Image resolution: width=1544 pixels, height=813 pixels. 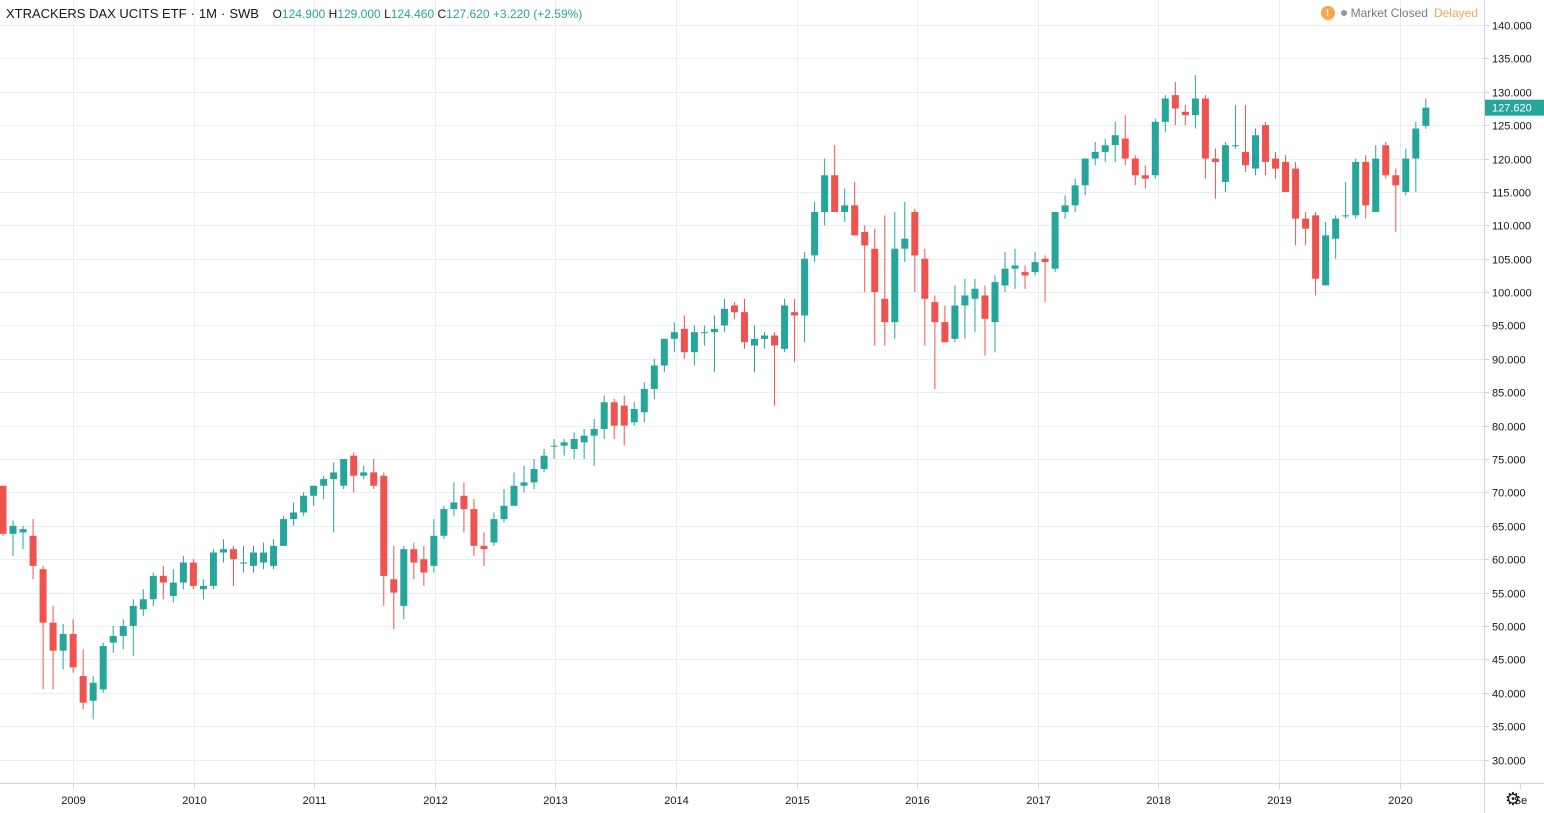 I want to click on price-tick-label: 30.000, so click(x=1509, y=762).